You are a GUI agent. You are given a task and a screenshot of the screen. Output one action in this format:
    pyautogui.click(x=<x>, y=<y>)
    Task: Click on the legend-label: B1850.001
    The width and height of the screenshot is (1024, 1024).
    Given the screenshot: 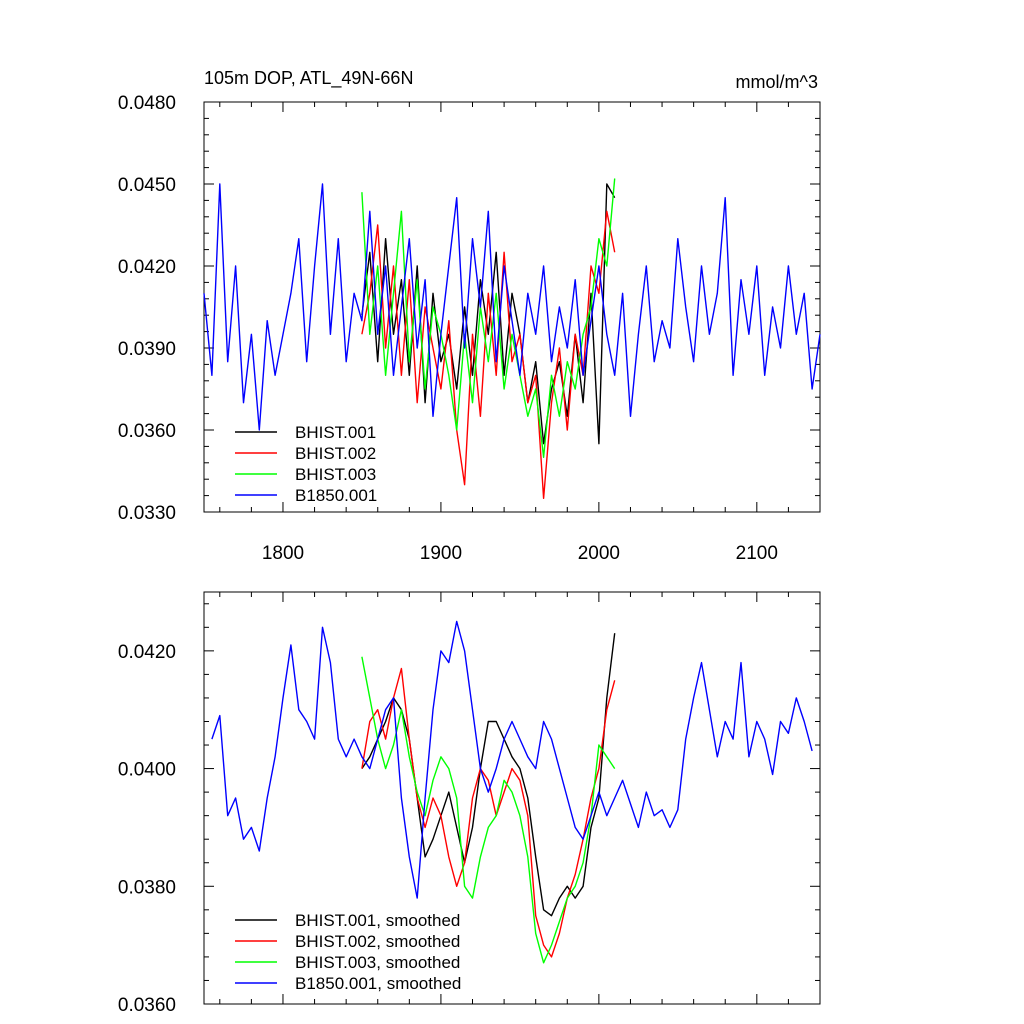 What is the action you would take?
    pyautogui.click(x=336, y=495)
    